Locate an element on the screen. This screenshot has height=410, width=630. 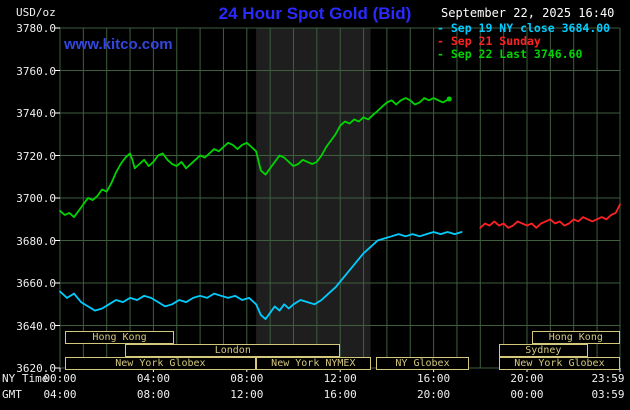
x-axis-tick-label-ny: 08:00 is located at coordinates (247, 378).